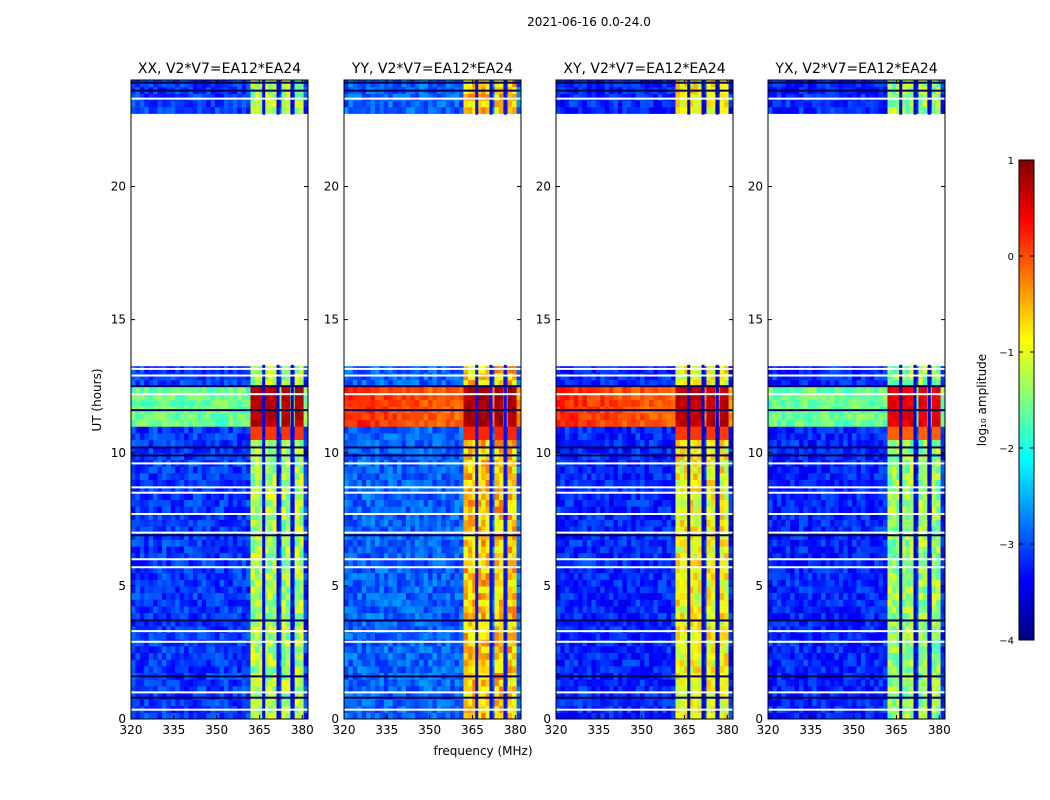  What do you see at coordinates (219, 455) in the screenshot?
I see `dark-row` at bounding box center [219, 455].